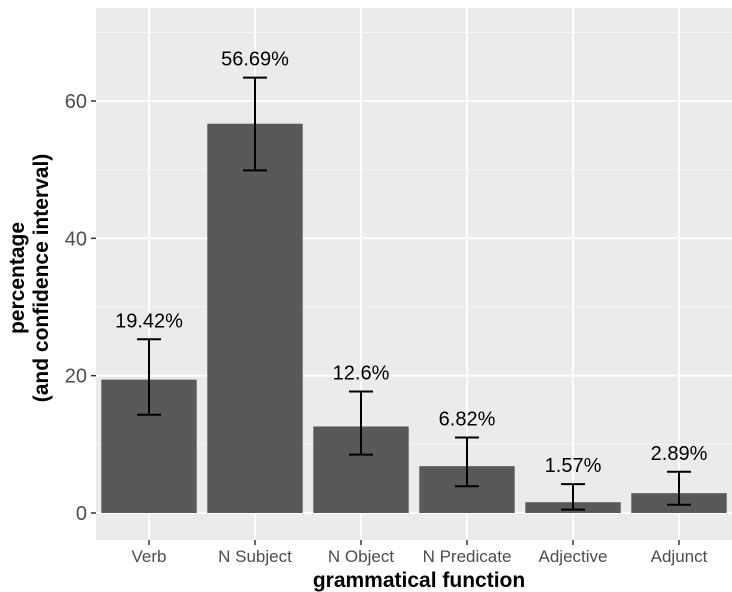  What do you see at coordinates (679, 556) in the screenshot?
I see `x-tick-label: Adjunct` at bounding box center [679, 556].